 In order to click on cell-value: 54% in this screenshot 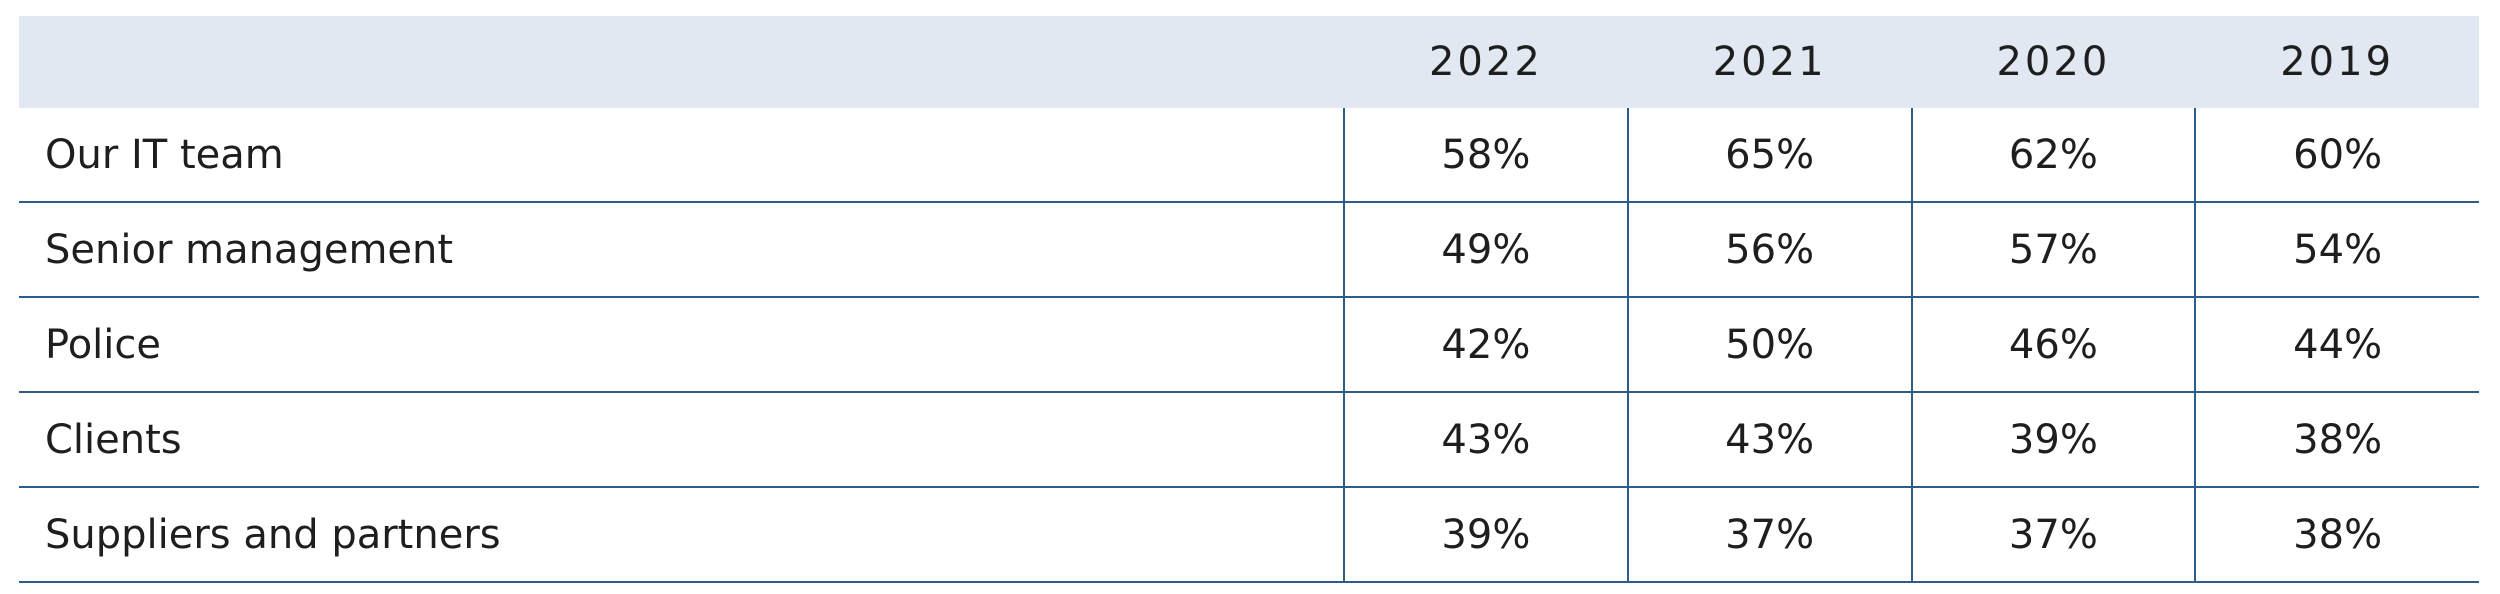, I will do `click(2336, 250)`.